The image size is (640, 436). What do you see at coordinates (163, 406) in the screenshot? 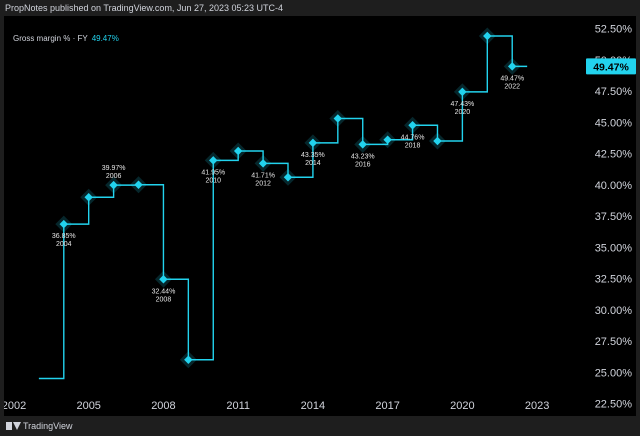
I see `x-tick-label: 2008` at bounding box center [163, 406].